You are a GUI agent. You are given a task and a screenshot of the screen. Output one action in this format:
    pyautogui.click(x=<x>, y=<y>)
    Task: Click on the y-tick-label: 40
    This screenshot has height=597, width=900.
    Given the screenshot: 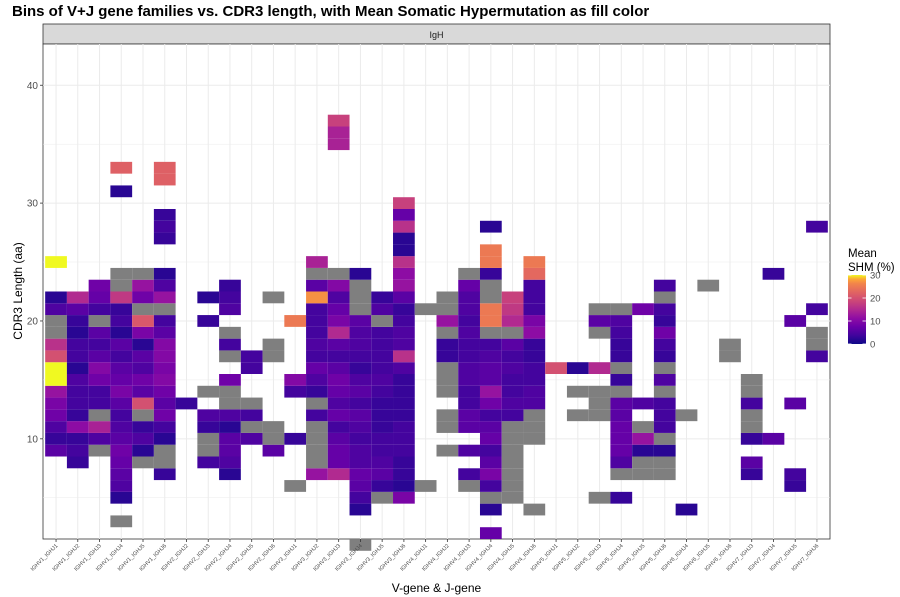 What is the action you would take?
    pyautogui.click(x=33, y=86)
    